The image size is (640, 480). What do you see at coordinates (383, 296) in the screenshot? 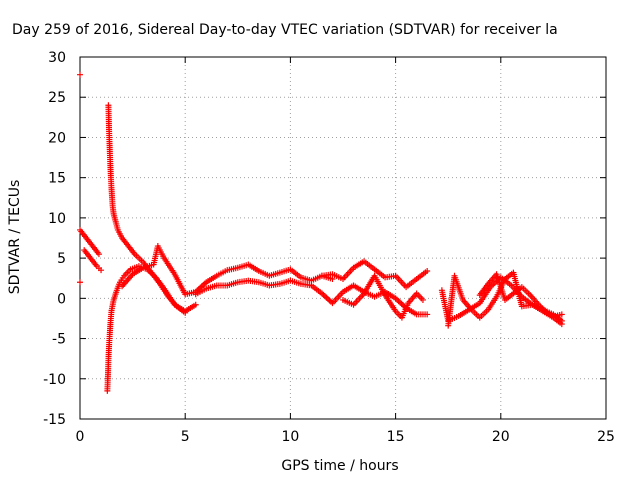
I see `series-bundle-dip` at bounding box center [383, 296].